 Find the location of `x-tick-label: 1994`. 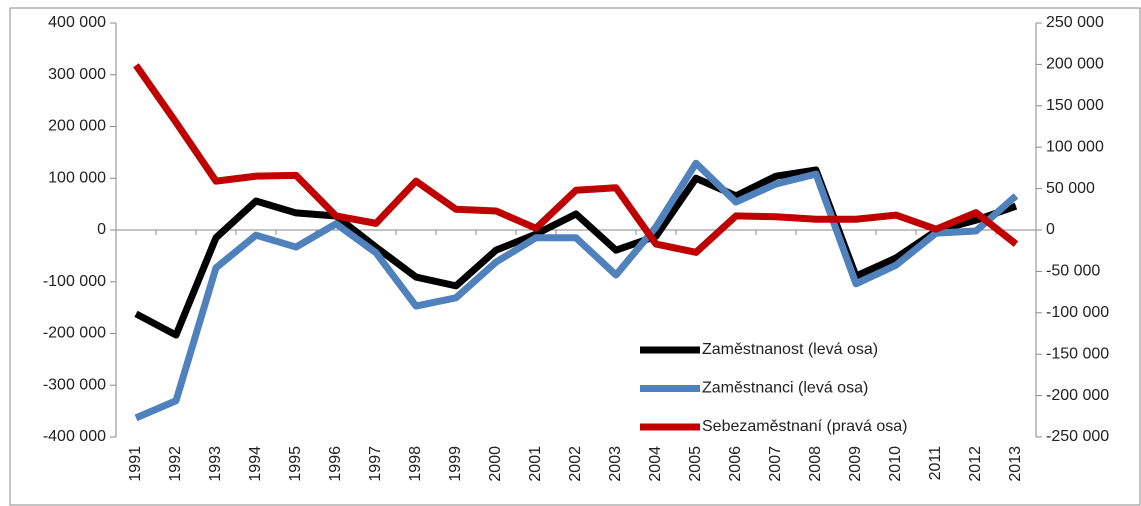

x-tick-label: 1994 is located at coordinates (255, 464).